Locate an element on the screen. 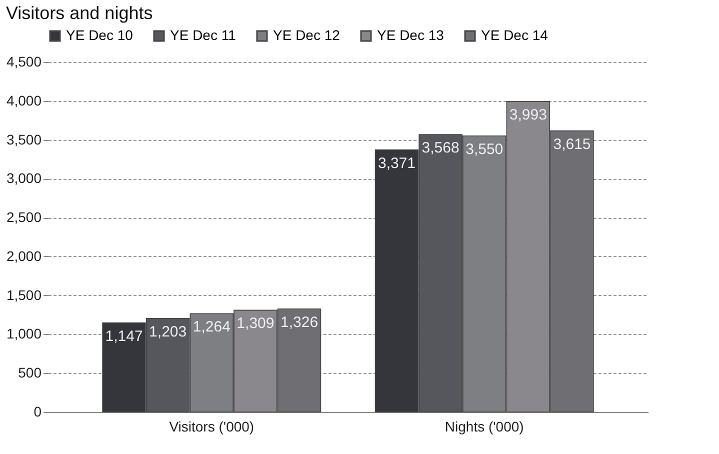  legend-label: YE Dec 12 is located at coordinates (306, 35).